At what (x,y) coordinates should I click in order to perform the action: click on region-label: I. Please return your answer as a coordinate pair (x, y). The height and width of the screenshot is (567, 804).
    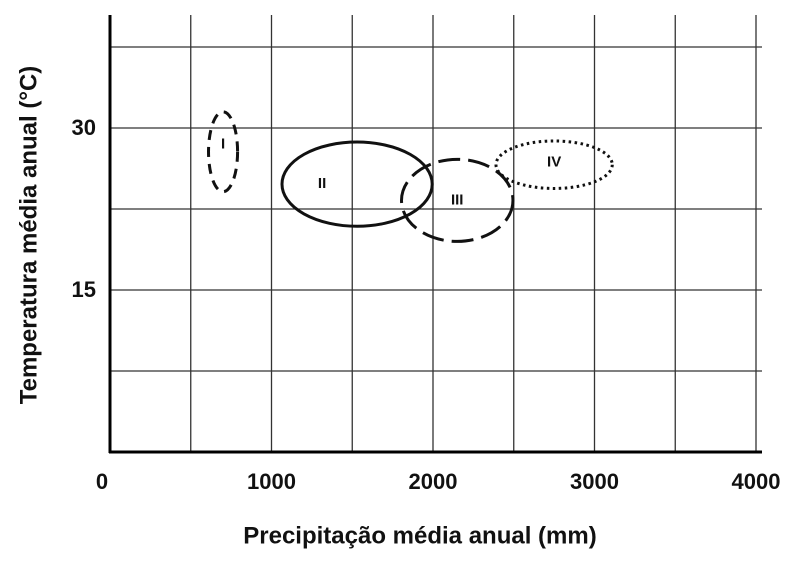
    Looking at the image, I should click on (223, 144).